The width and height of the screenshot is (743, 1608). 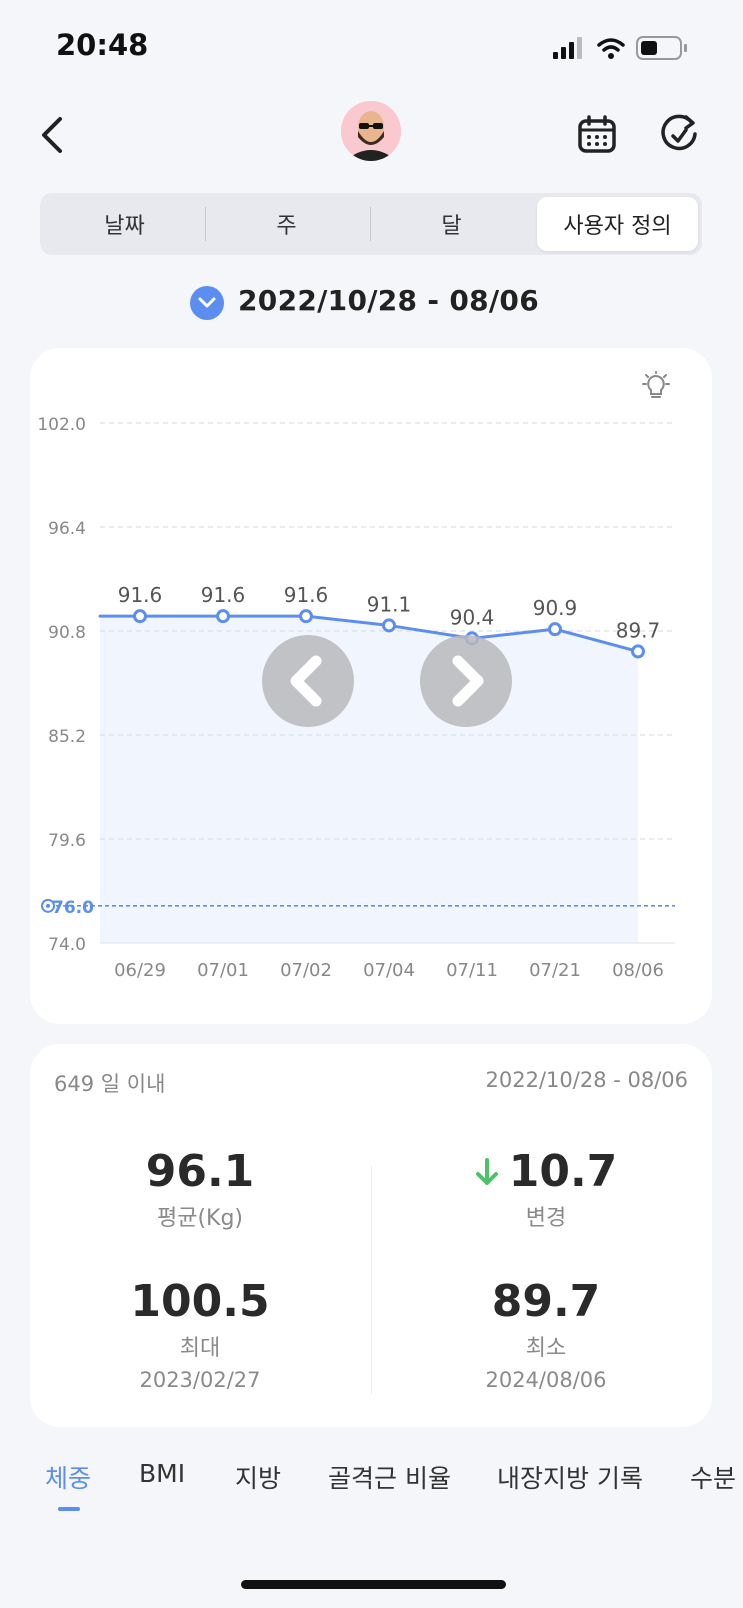 What do you see at coordinates (258, 1478) in the screenshot?
I see `tab-fat: 지방` at bounding box center [258, 1478].